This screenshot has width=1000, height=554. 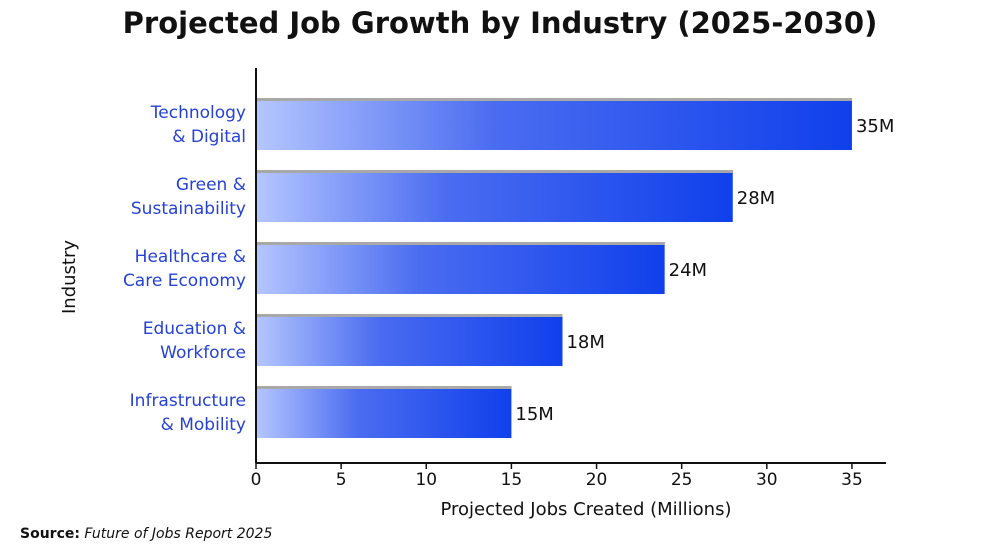 I want to click on value-label: 15M, so click(x=534, y=414).